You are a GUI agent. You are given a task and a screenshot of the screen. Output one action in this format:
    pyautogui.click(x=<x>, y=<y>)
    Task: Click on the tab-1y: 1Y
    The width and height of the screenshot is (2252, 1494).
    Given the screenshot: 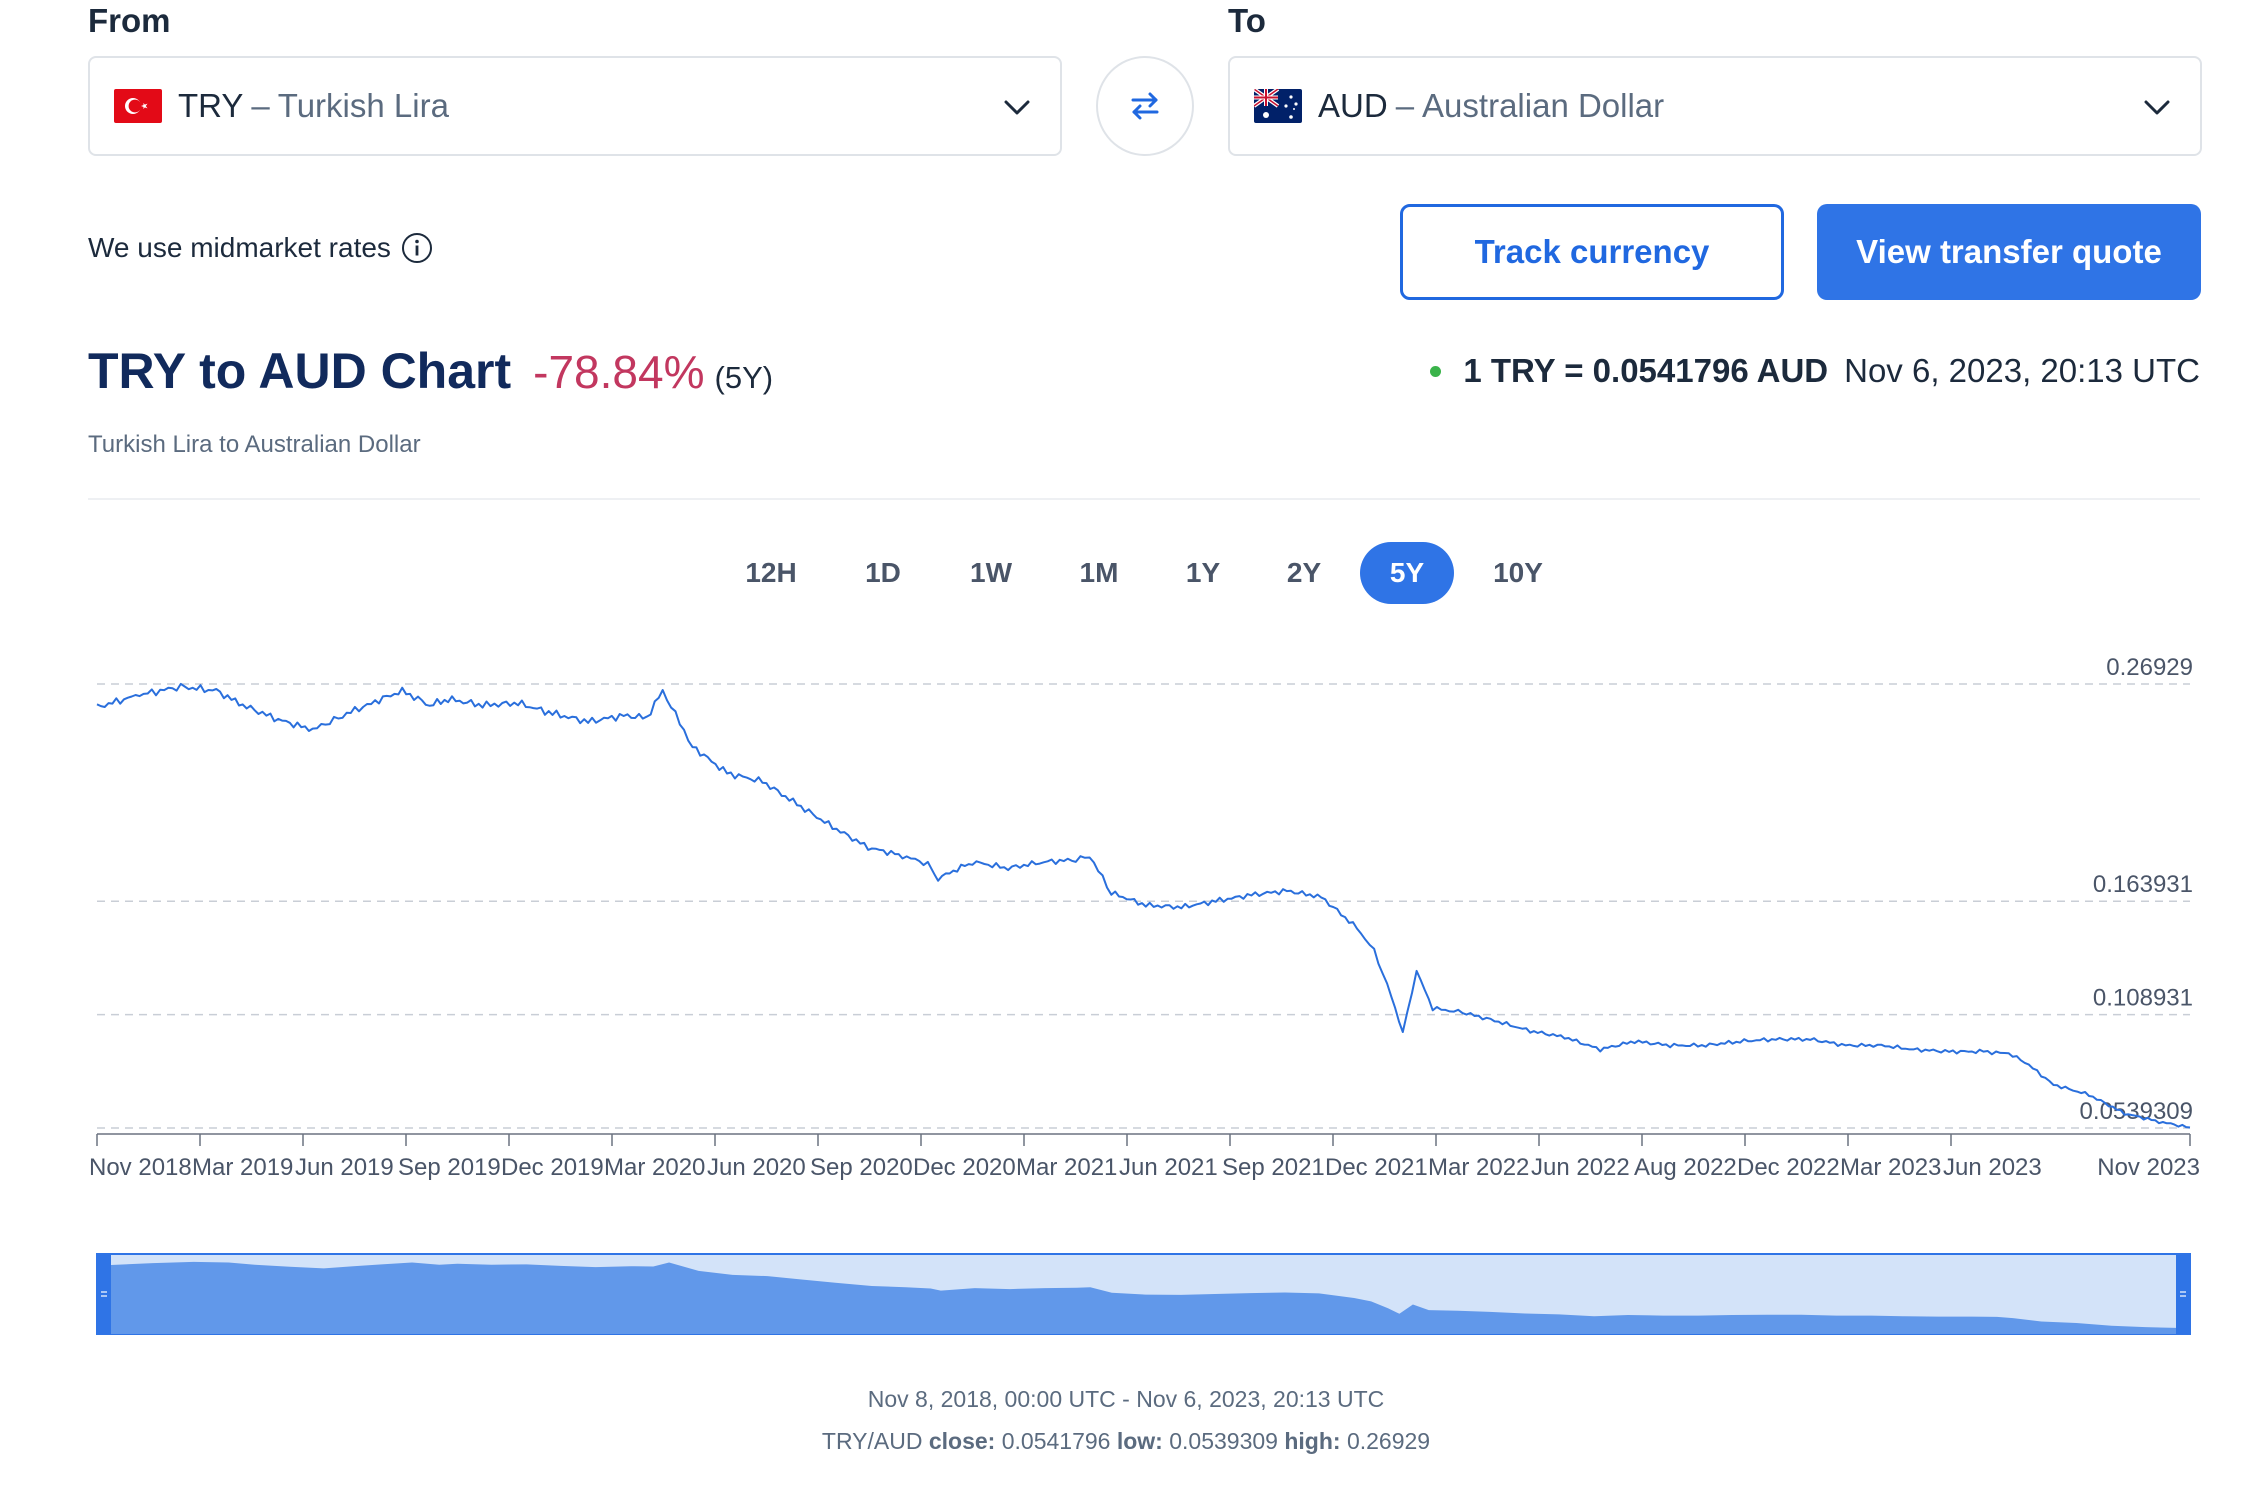 What is the action you would take?
    pyautogui.click(x=1203, y=572)
    